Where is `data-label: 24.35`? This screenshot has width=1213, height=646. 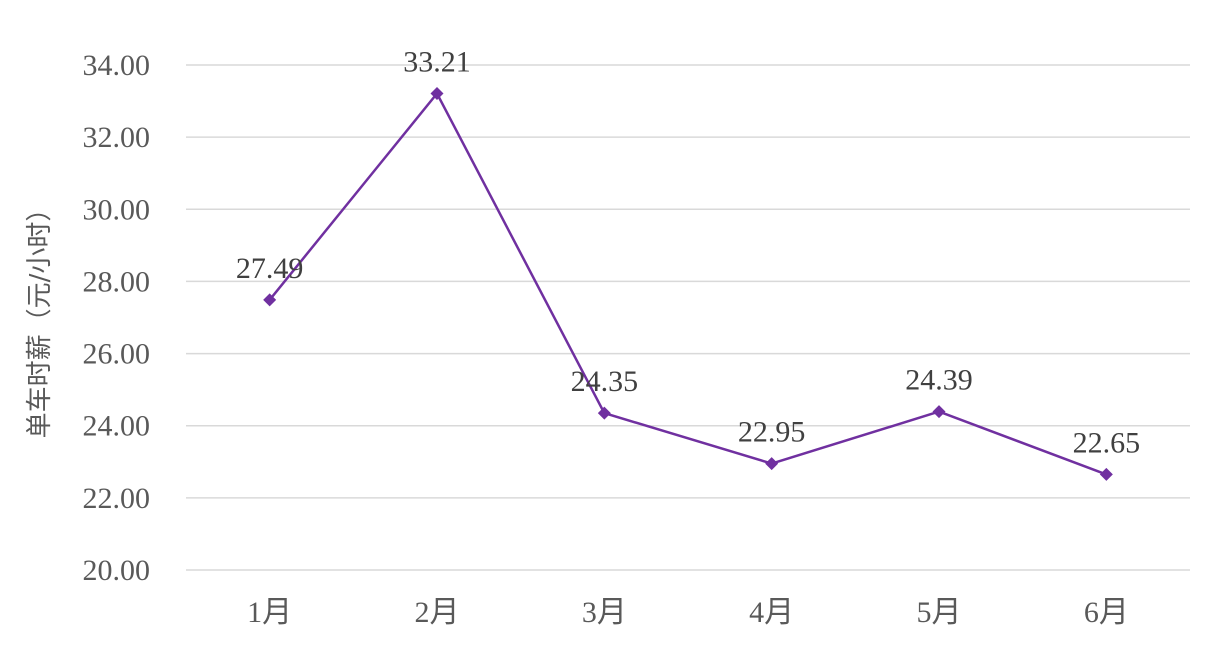 data-label: 24.35 is located at coordinates (605, 381).